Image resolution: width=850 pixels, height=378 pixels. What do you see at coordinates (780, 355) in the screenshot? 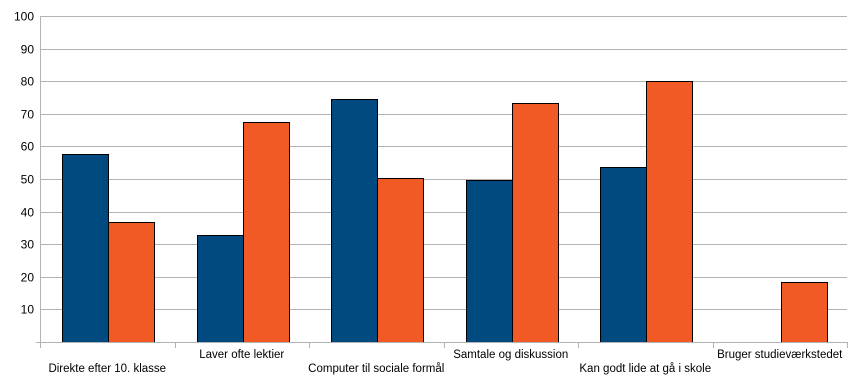
I see `category-label: Bruger studieværkstedet` at bounding box center [780, 355].